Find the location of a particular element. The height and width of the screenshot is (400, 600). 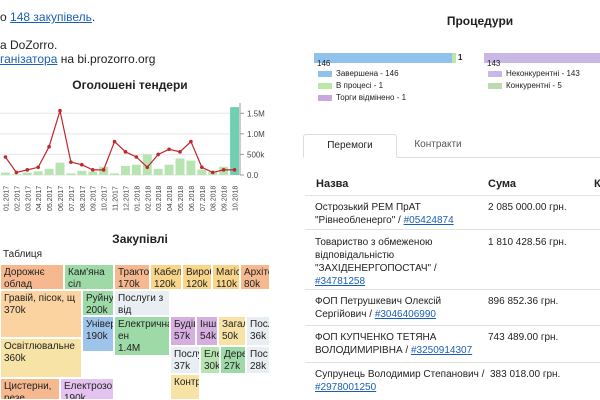

treemap-cell: Контр is located at coordinates (185, 387).